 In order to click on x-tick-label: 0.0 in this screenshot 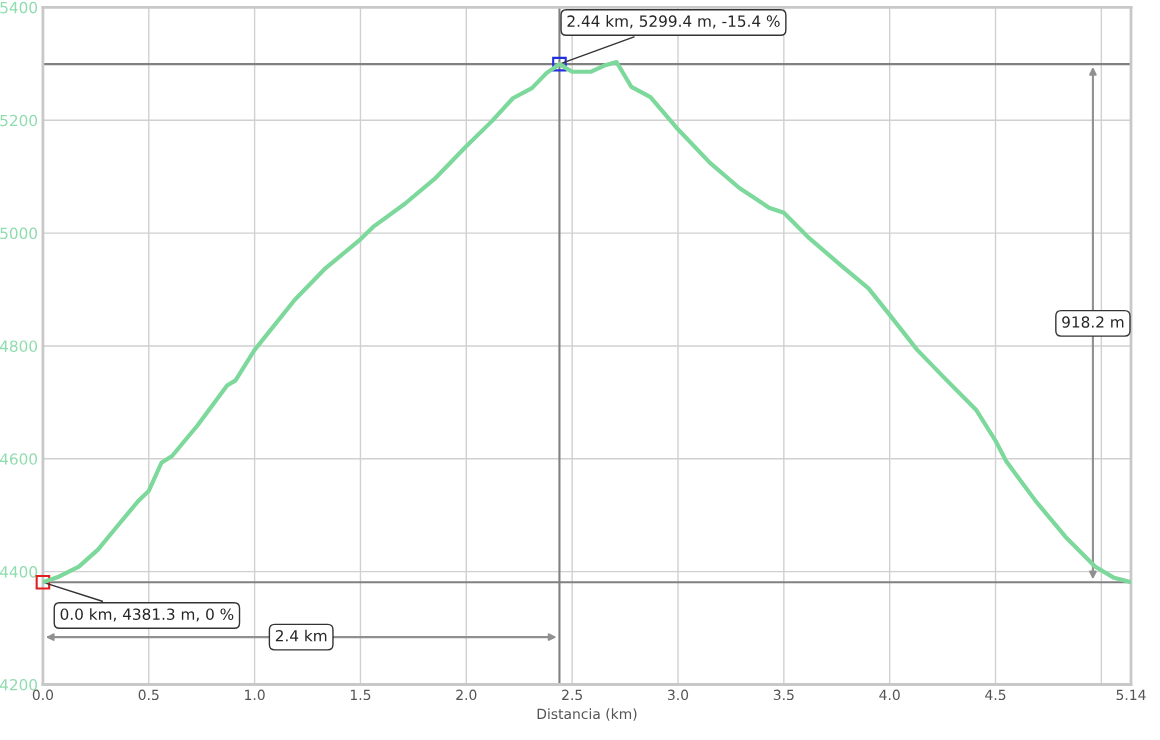, I will do `click(43, 695)`.